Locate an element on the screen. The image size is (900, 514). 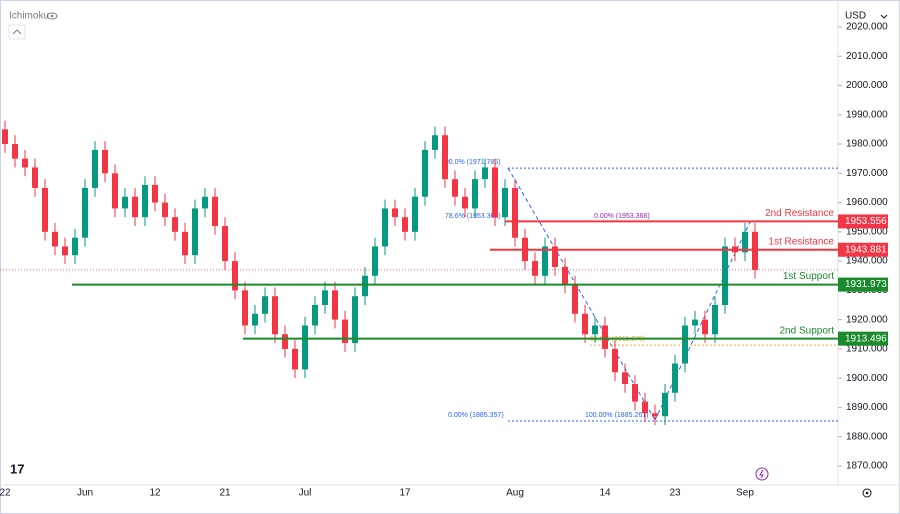
collapse-icon is located at coordinates (17, 32).